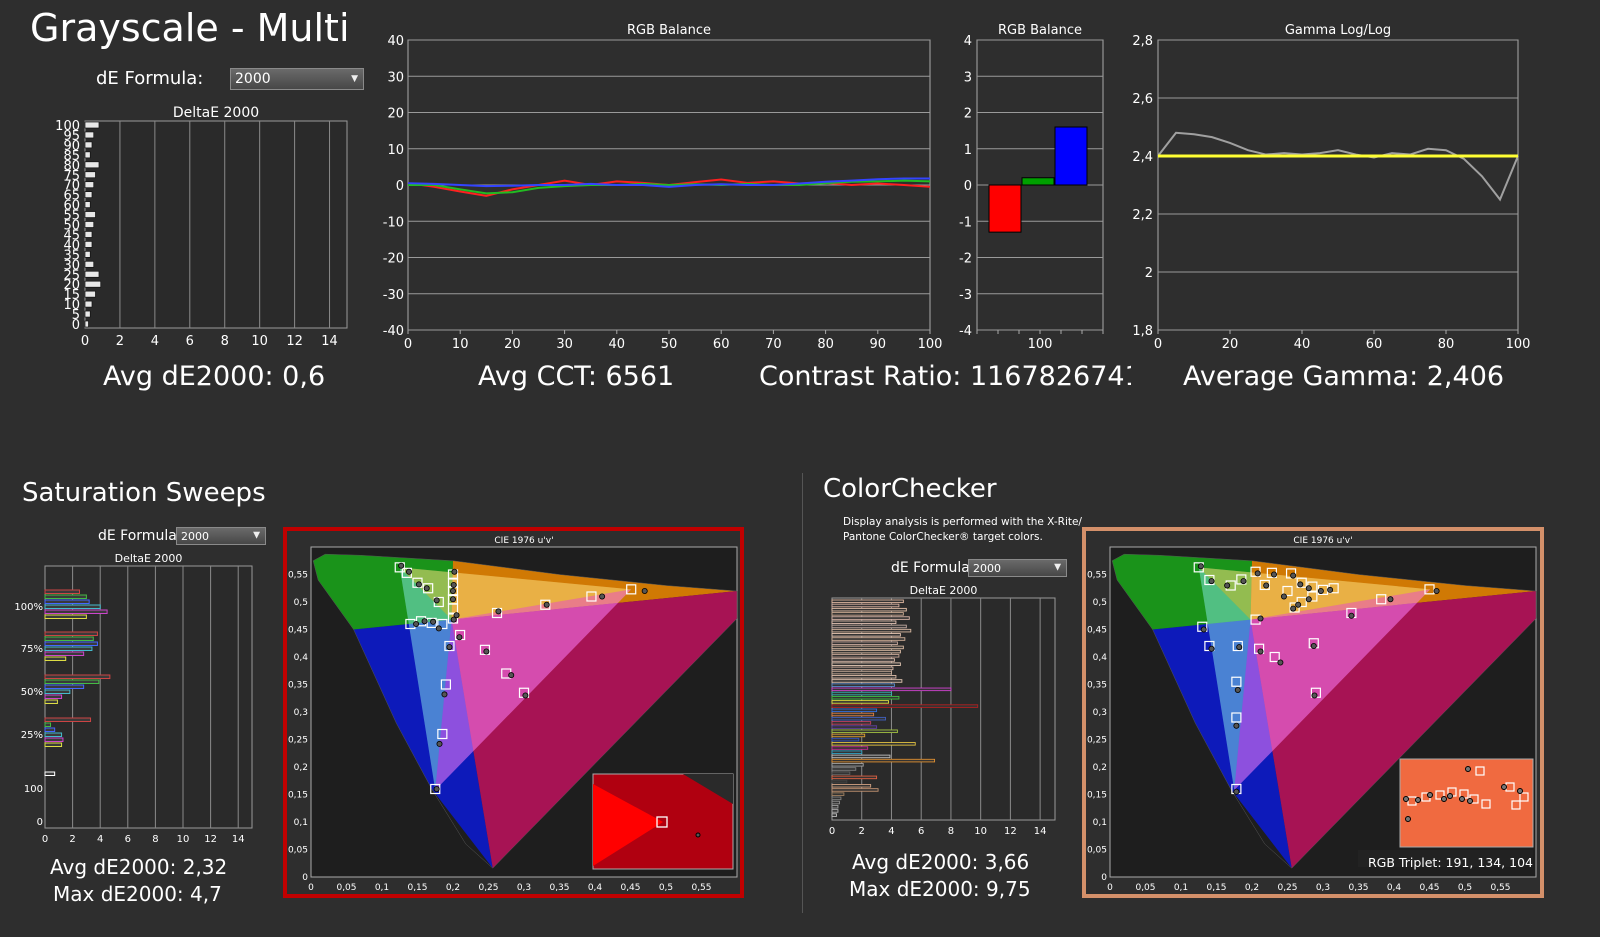 This screenshot has height=937, width=1600. What do you see at coordinates (216, 224) in the screenshot?
I see `plot-area` at bounding box center [216, 224].